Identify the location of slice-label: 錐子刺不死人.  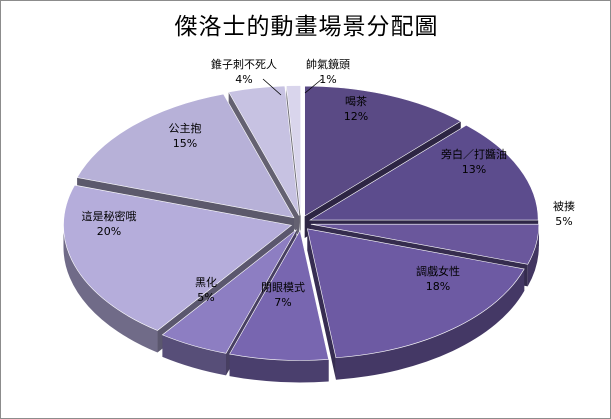
(244, 64).